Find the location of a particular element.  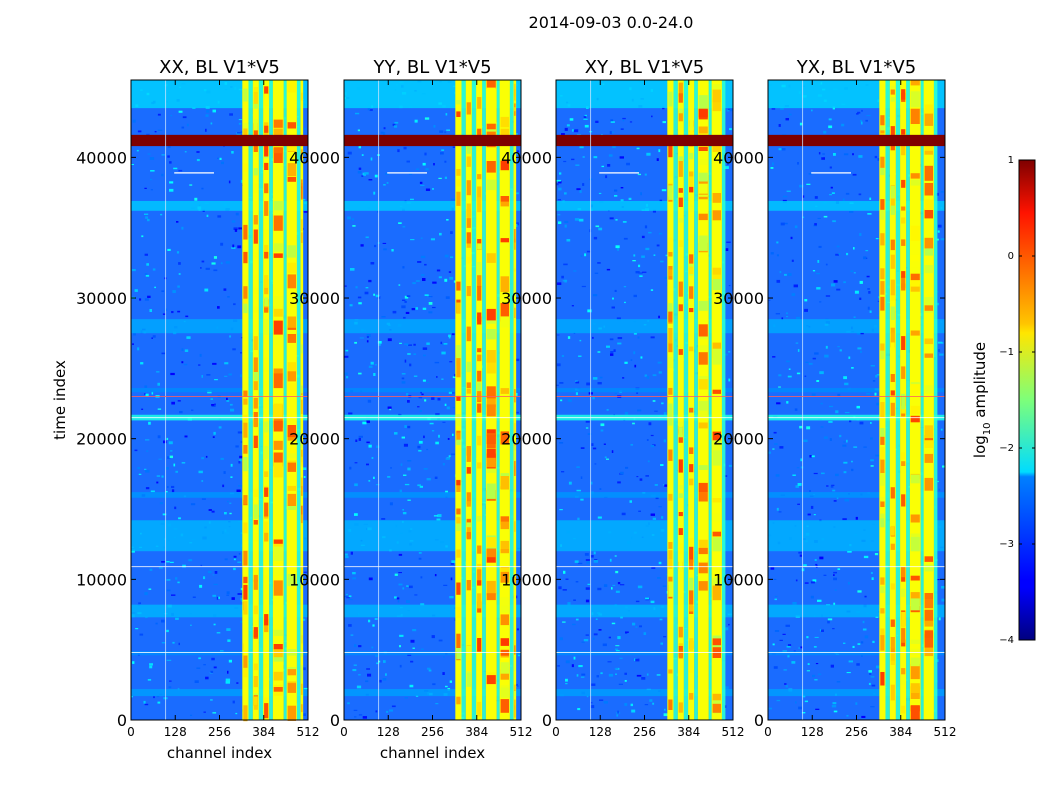

y-tick-label: 10000 is located at coordinates (526, 579).